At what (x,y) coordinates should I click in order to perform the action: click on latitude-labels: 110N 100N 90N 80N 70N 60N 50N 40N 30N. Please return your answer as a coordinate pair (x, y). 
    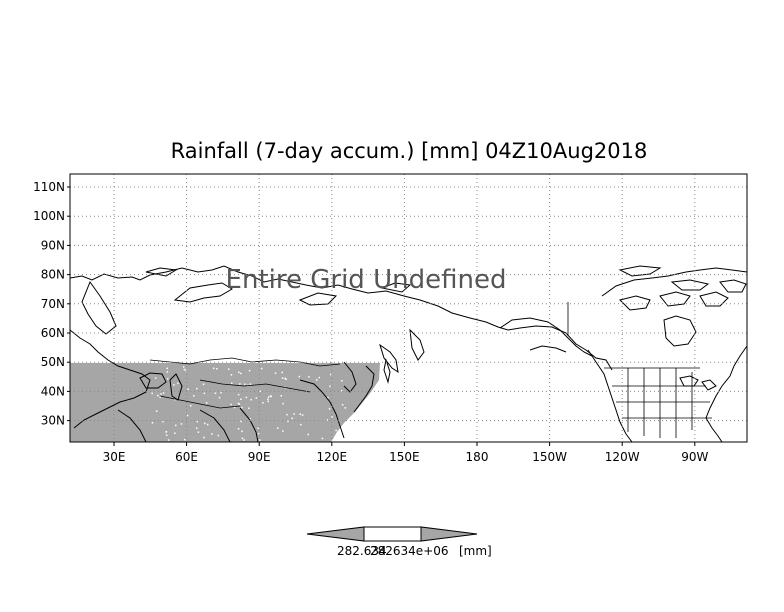
    Looking at the image, I should click on (51, 304).